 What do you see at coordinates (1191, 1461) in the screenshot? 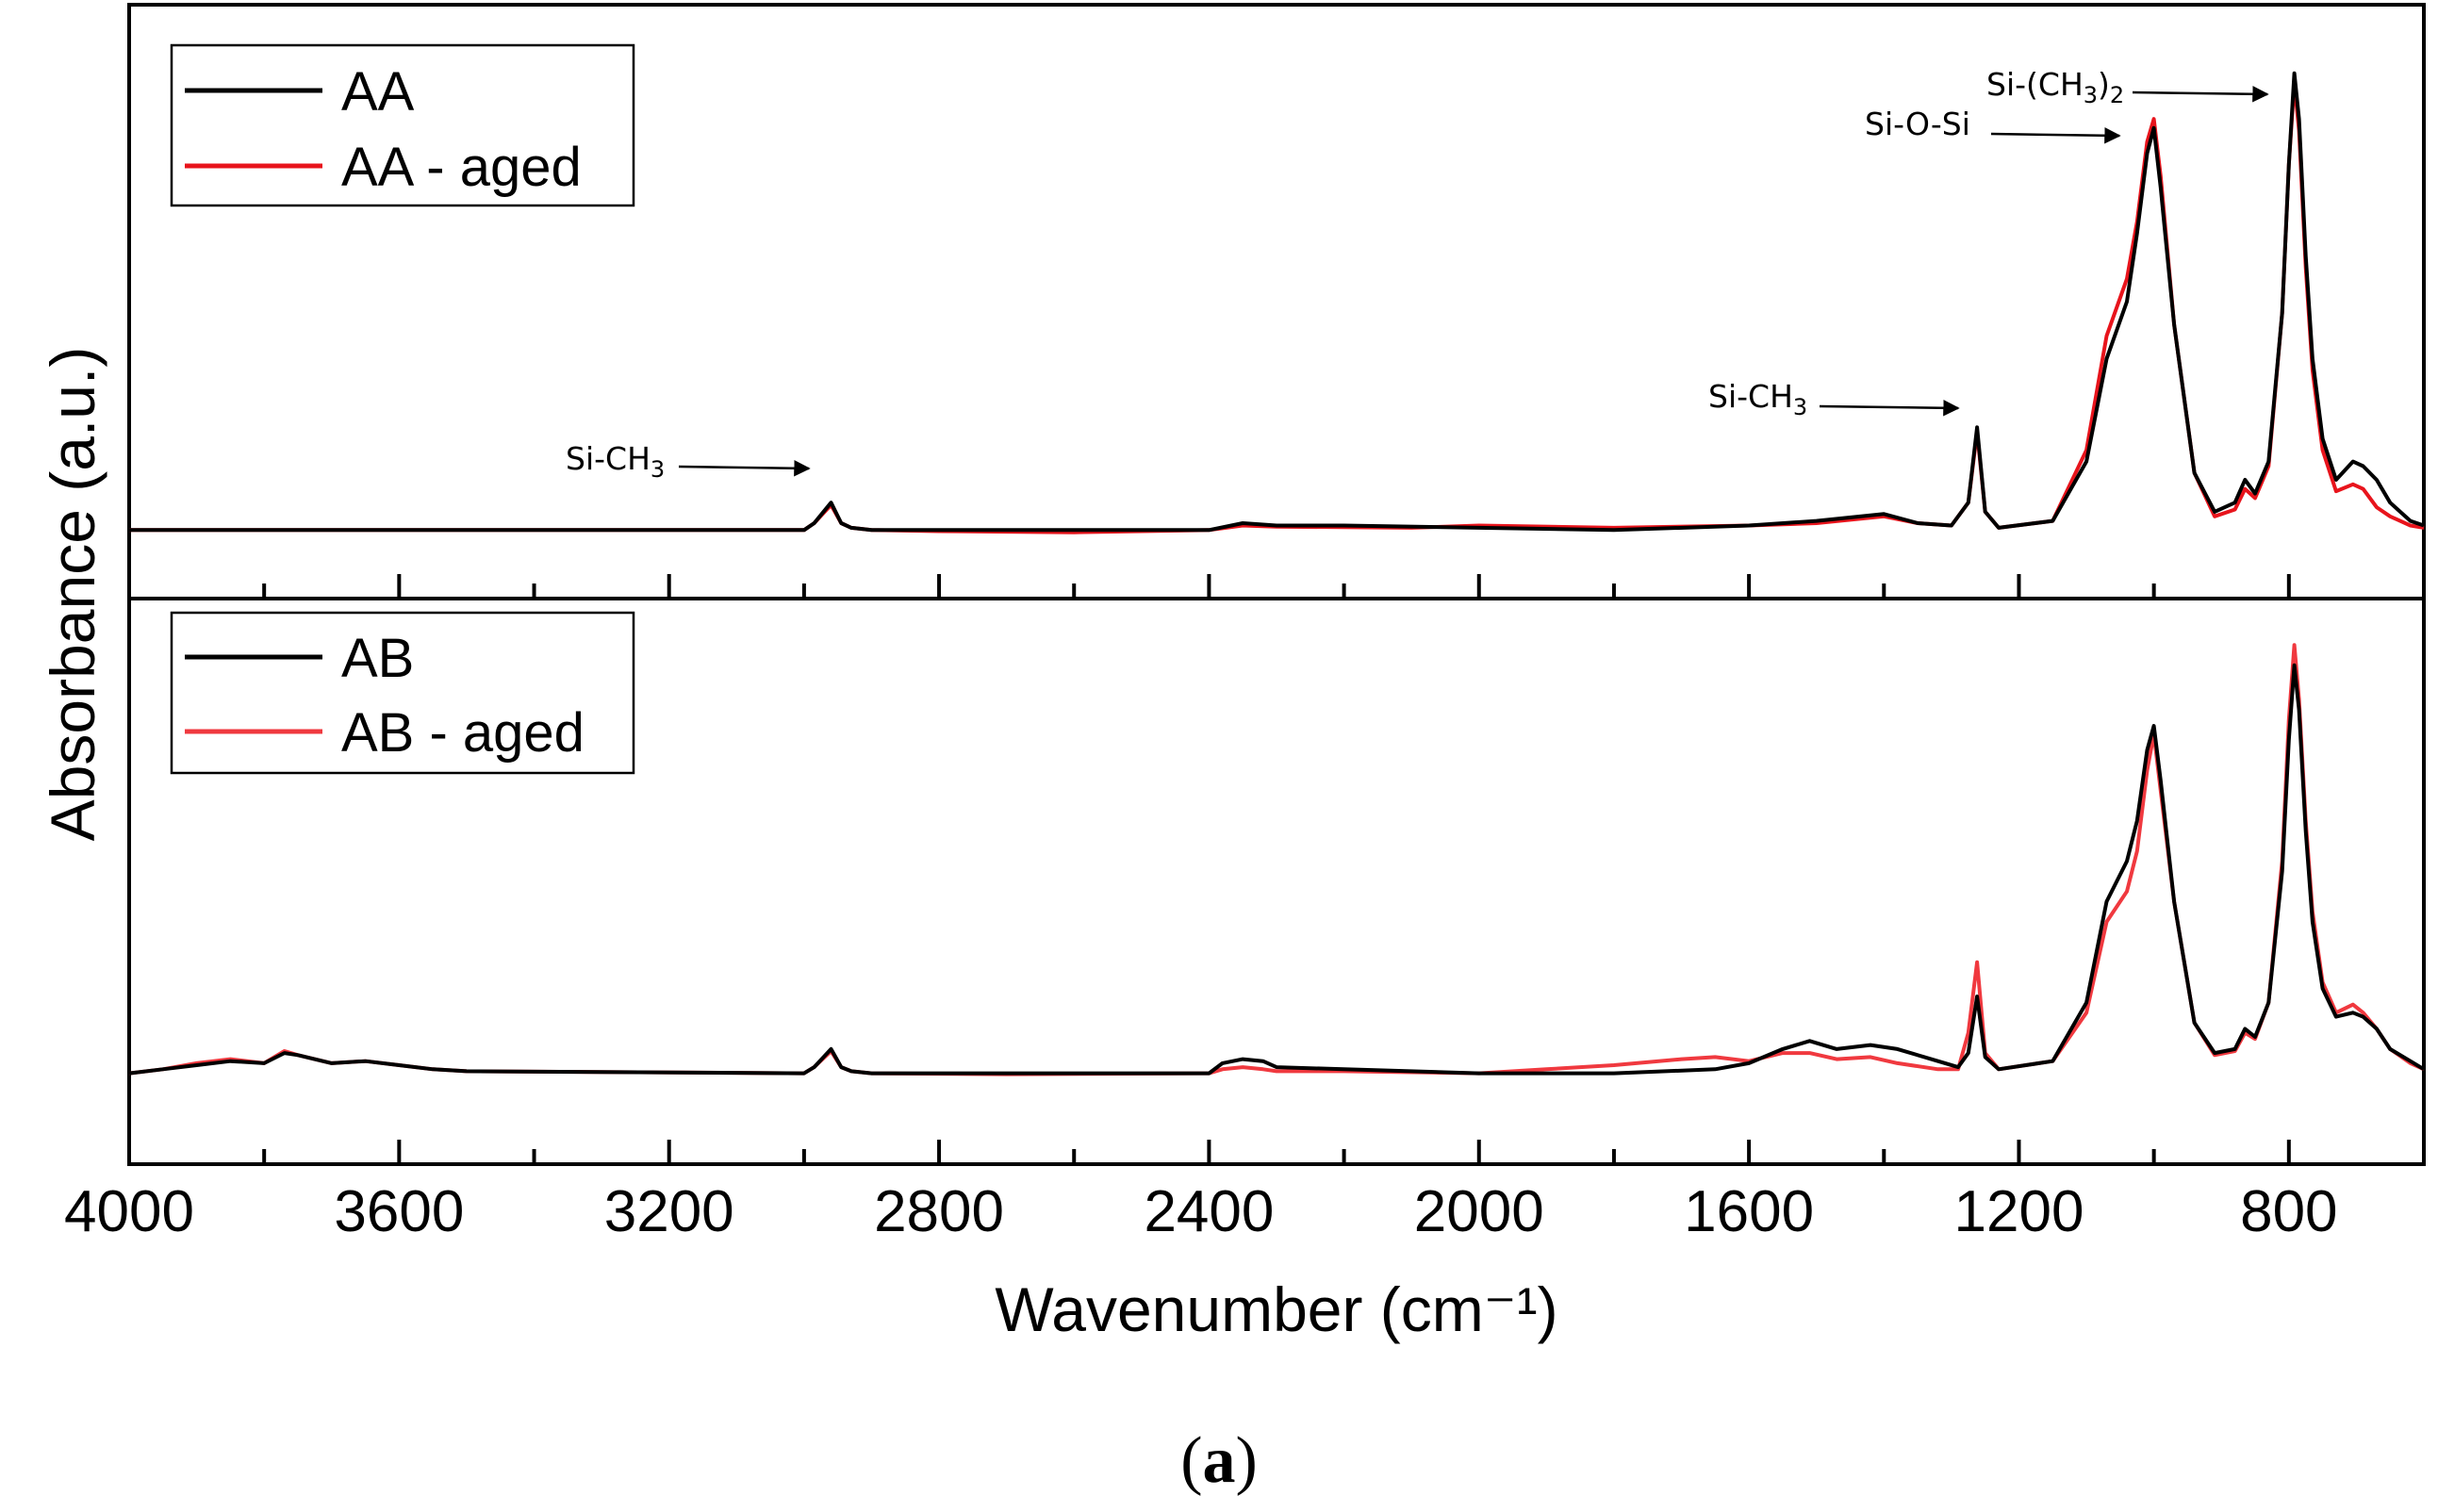
I see `caption-open-paren: (` at bounding box center [1191, 1461].